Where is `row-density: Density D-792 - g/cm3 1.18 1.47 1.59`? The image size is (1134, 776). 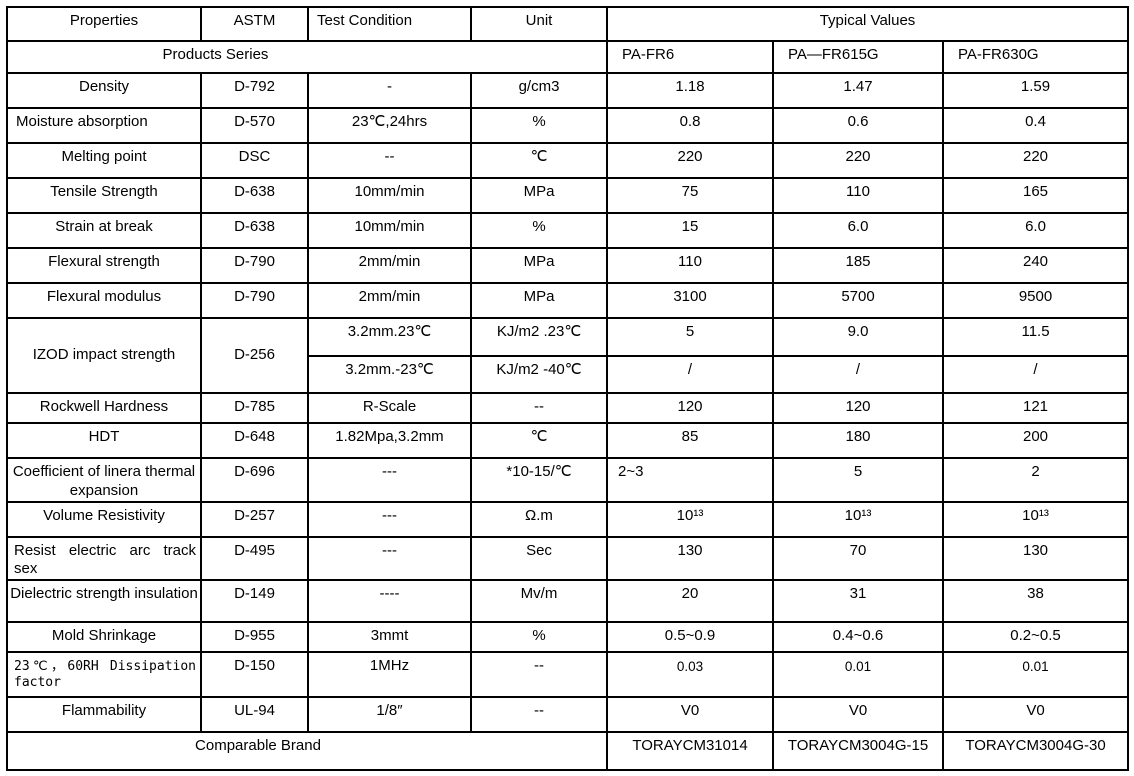 row-density: Density D-792 - g/cm3 1.18 1.47 1.59 is located at coordinates (568, 90).